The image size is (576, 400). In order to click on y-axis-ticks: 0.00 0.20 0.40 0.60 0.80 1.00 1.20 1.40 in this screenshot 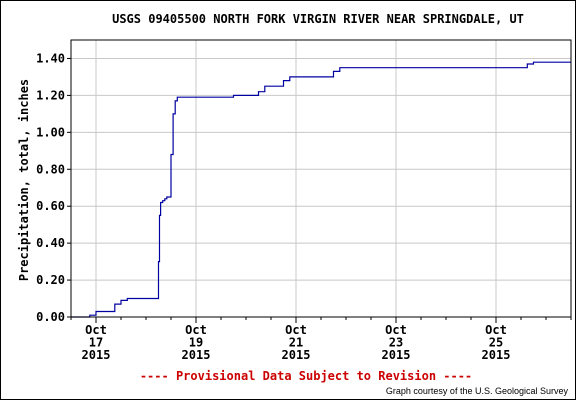, I will do `click(53, 187)`.